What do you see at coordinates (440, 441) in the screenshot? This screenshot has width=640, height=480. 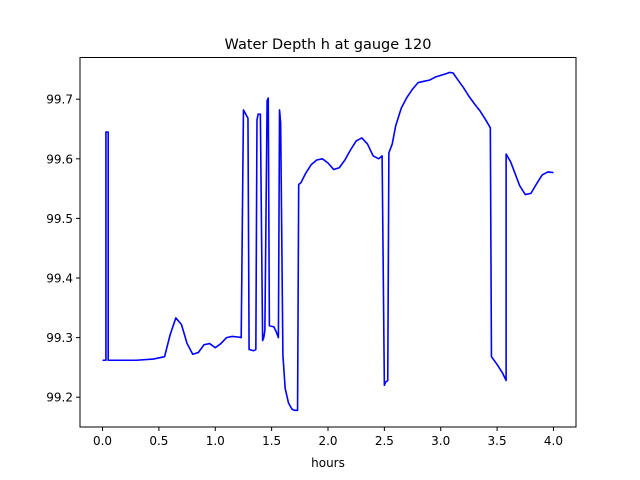 I see `x-tick-label: 3.0` at bounding box center [440, 441].